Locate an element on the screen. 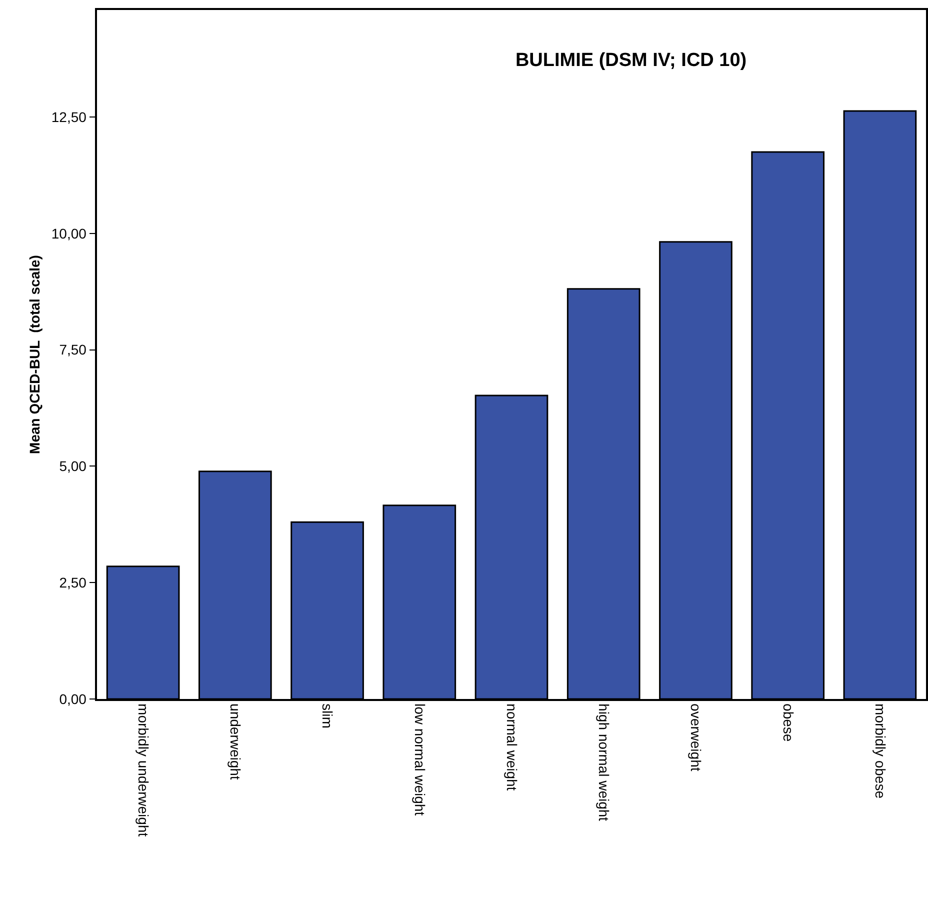  text: BULIMIE (DSM IV; ICD 10) is located at coordinates (631, 60).